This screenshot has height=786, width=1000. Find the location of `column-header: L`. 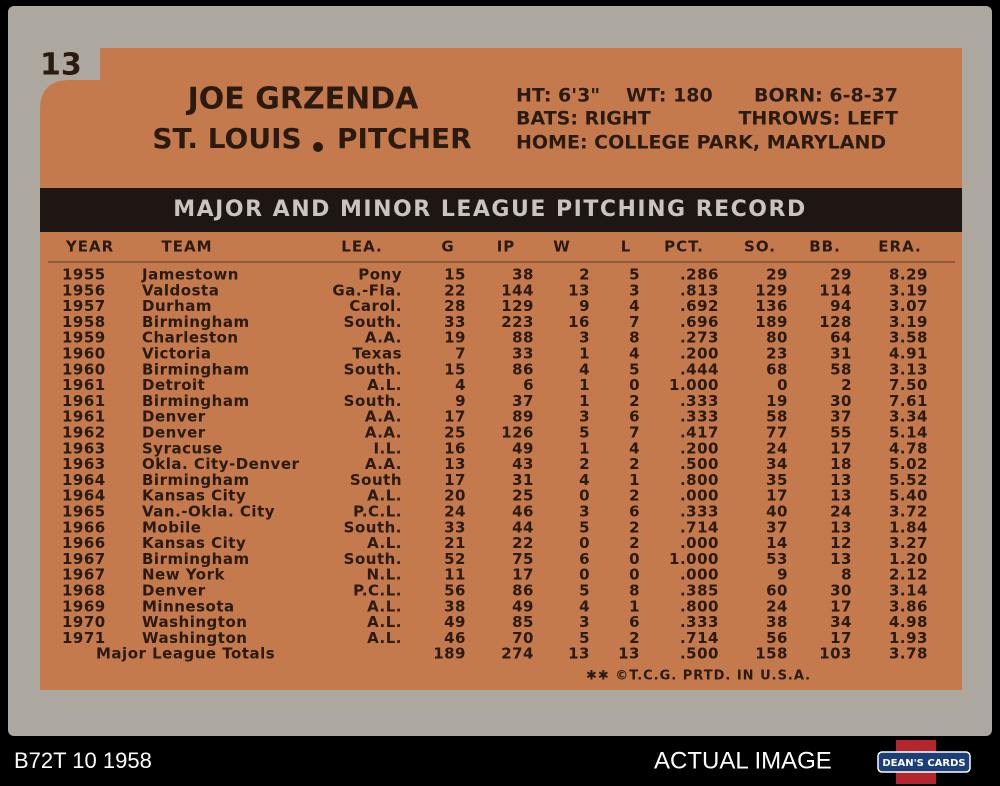

column-header: L is located at coordinates (626, 247).